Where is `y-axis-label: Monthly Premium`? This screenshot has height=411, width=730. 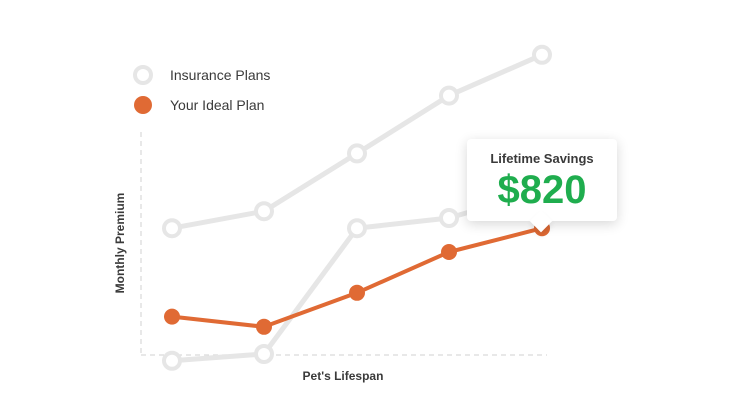
y-axis-label: Monthly Premium is located at coordinates (120, 243).